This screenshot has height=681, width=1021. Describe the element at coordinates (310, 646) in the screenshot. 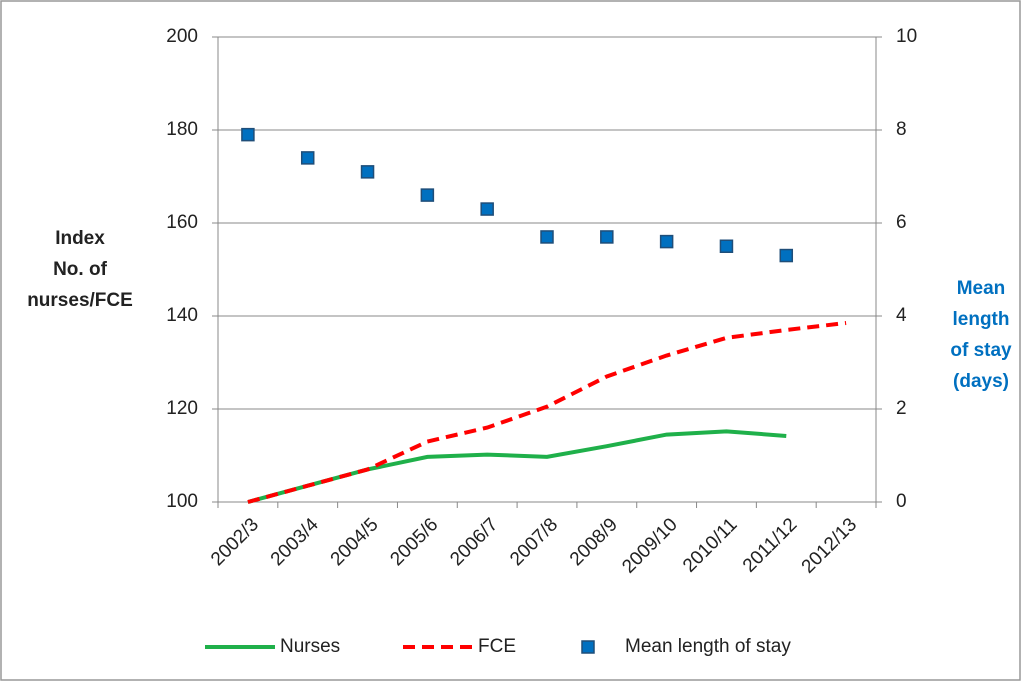

I see `legend-label: Nurses` at that location.